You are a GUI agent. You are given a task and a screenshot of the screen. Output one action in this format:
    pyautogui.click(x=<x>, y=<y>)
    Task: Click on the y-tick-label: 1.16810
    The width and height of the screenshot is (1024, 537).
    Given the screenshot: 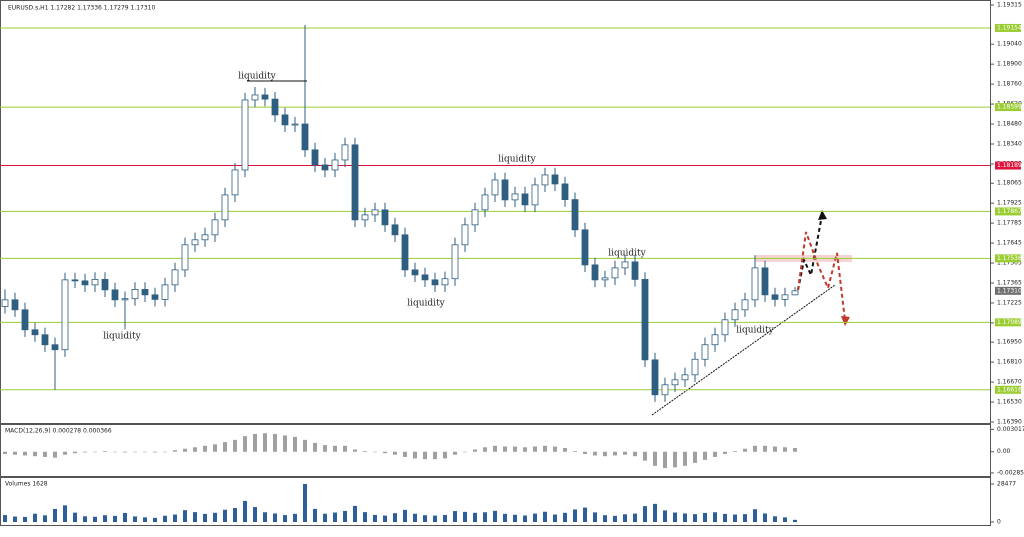 What is the action you would take?
    pyautogui.click(x=1009, y=362)
    